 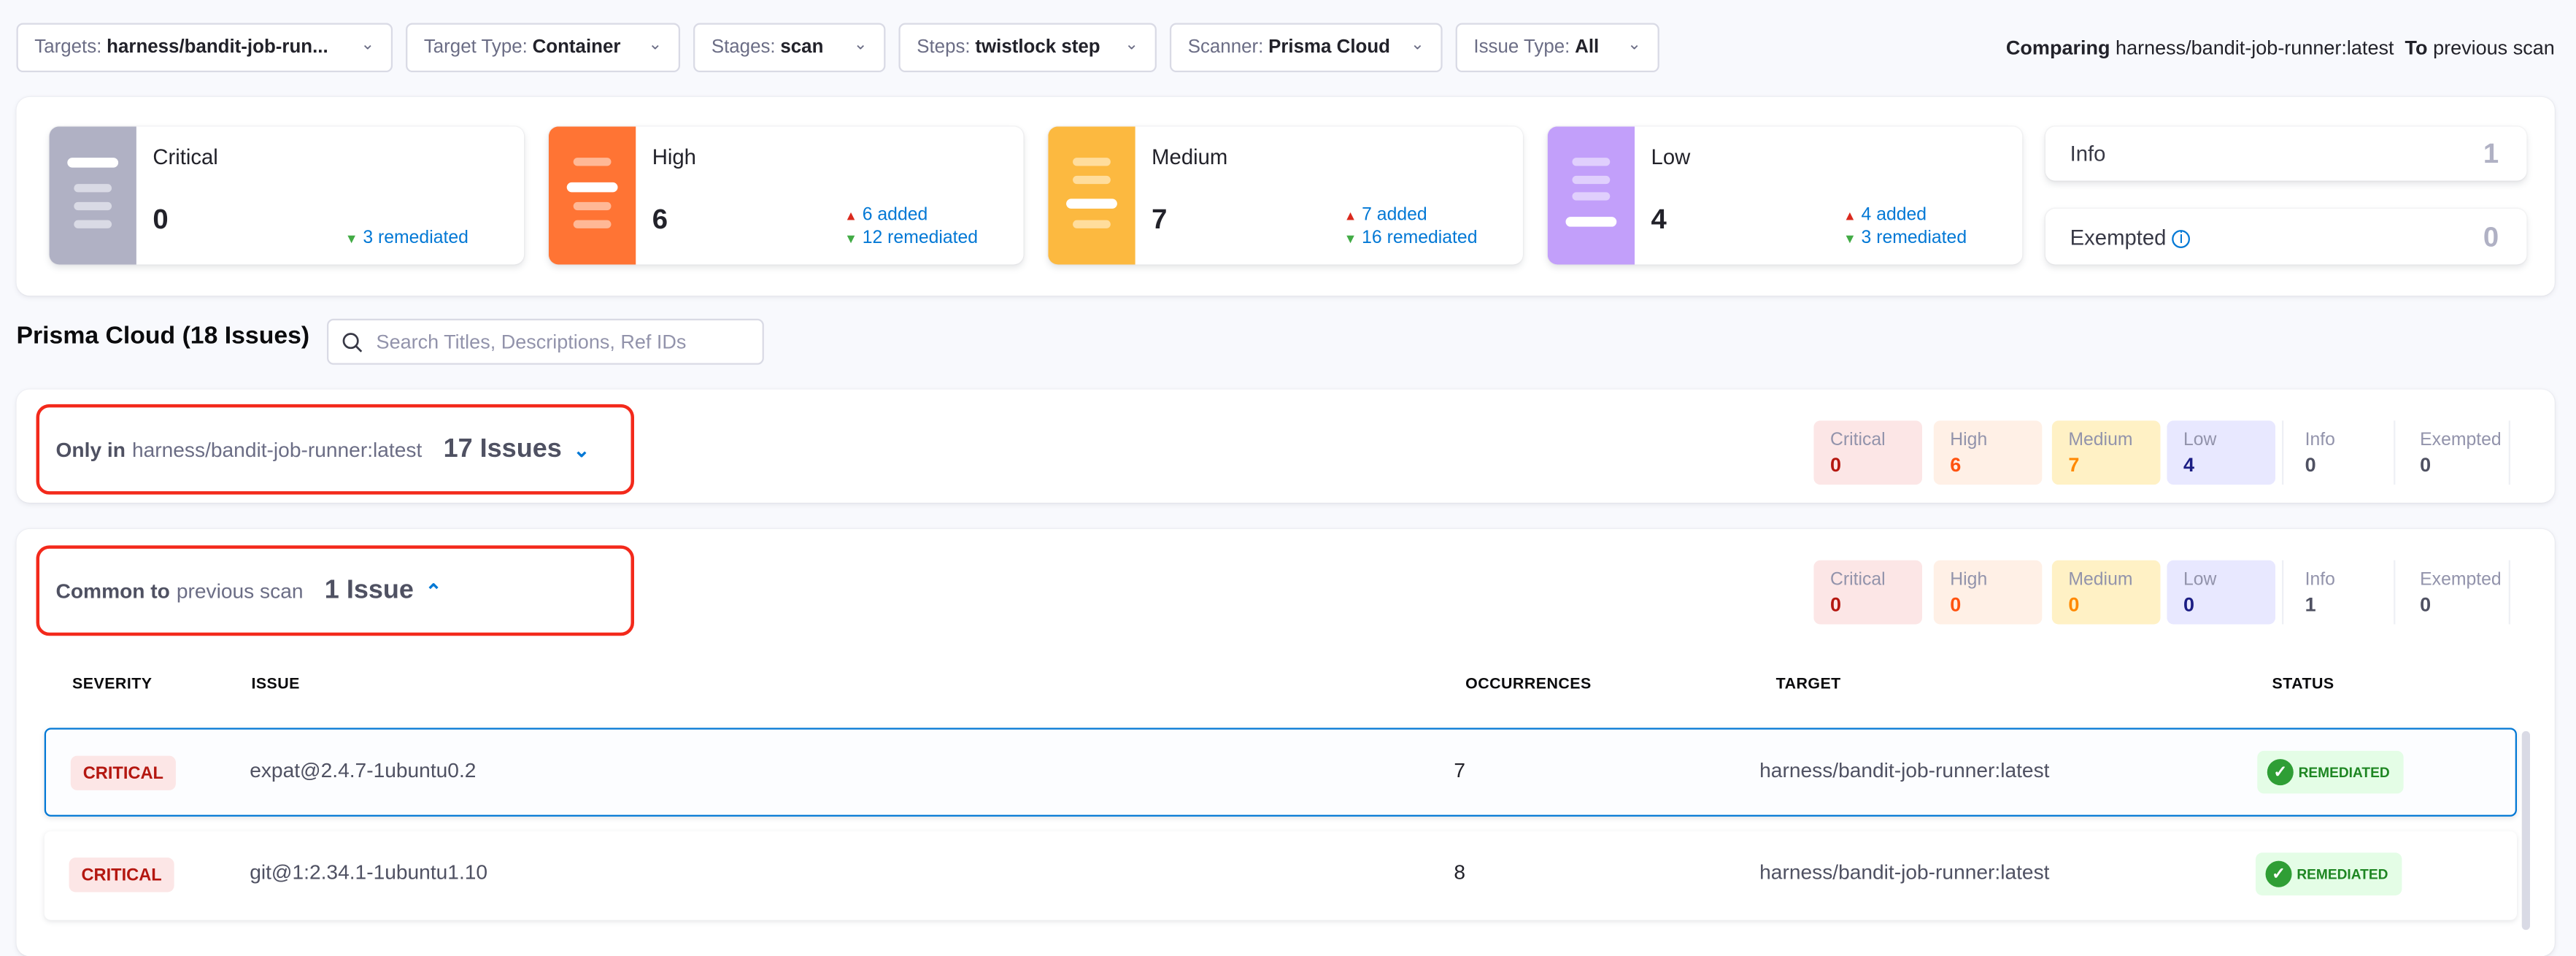 What do you see at coordinates (674, 156) in the screenshot?
I see `card-label: High` at bounding box center [674, 156].